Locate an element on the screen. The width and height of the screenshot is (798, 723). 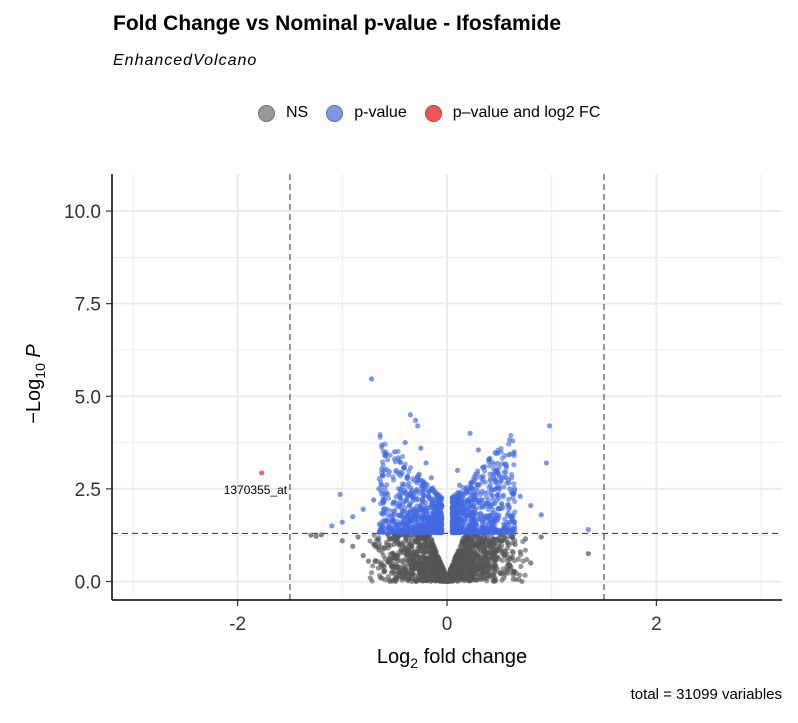
x-tick-label: 2 is located at coordinates (656, 624).